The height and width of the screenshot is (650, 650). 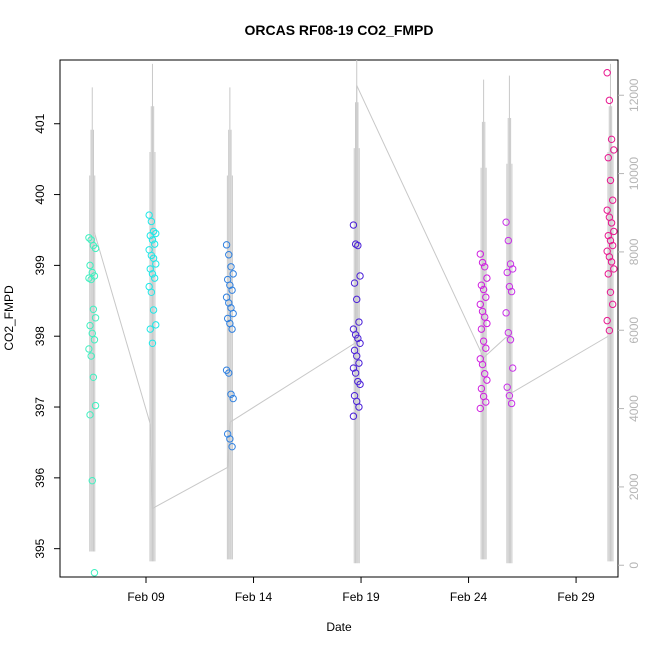 What do you see at coordinates (40, 336) in the screenshot?
I see `y-tick-label: 398` at bounding box center [40, 336].